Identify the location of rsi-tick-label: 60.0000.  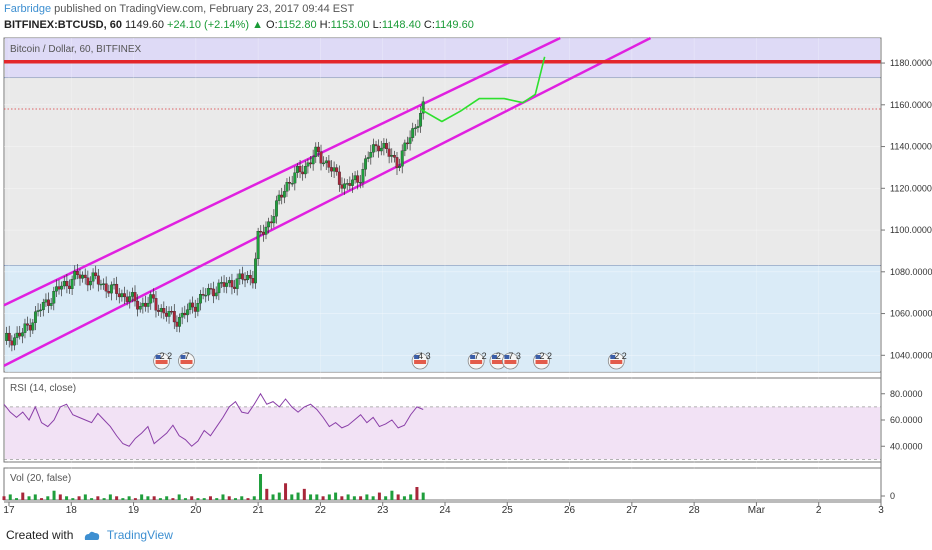
(906, 420).